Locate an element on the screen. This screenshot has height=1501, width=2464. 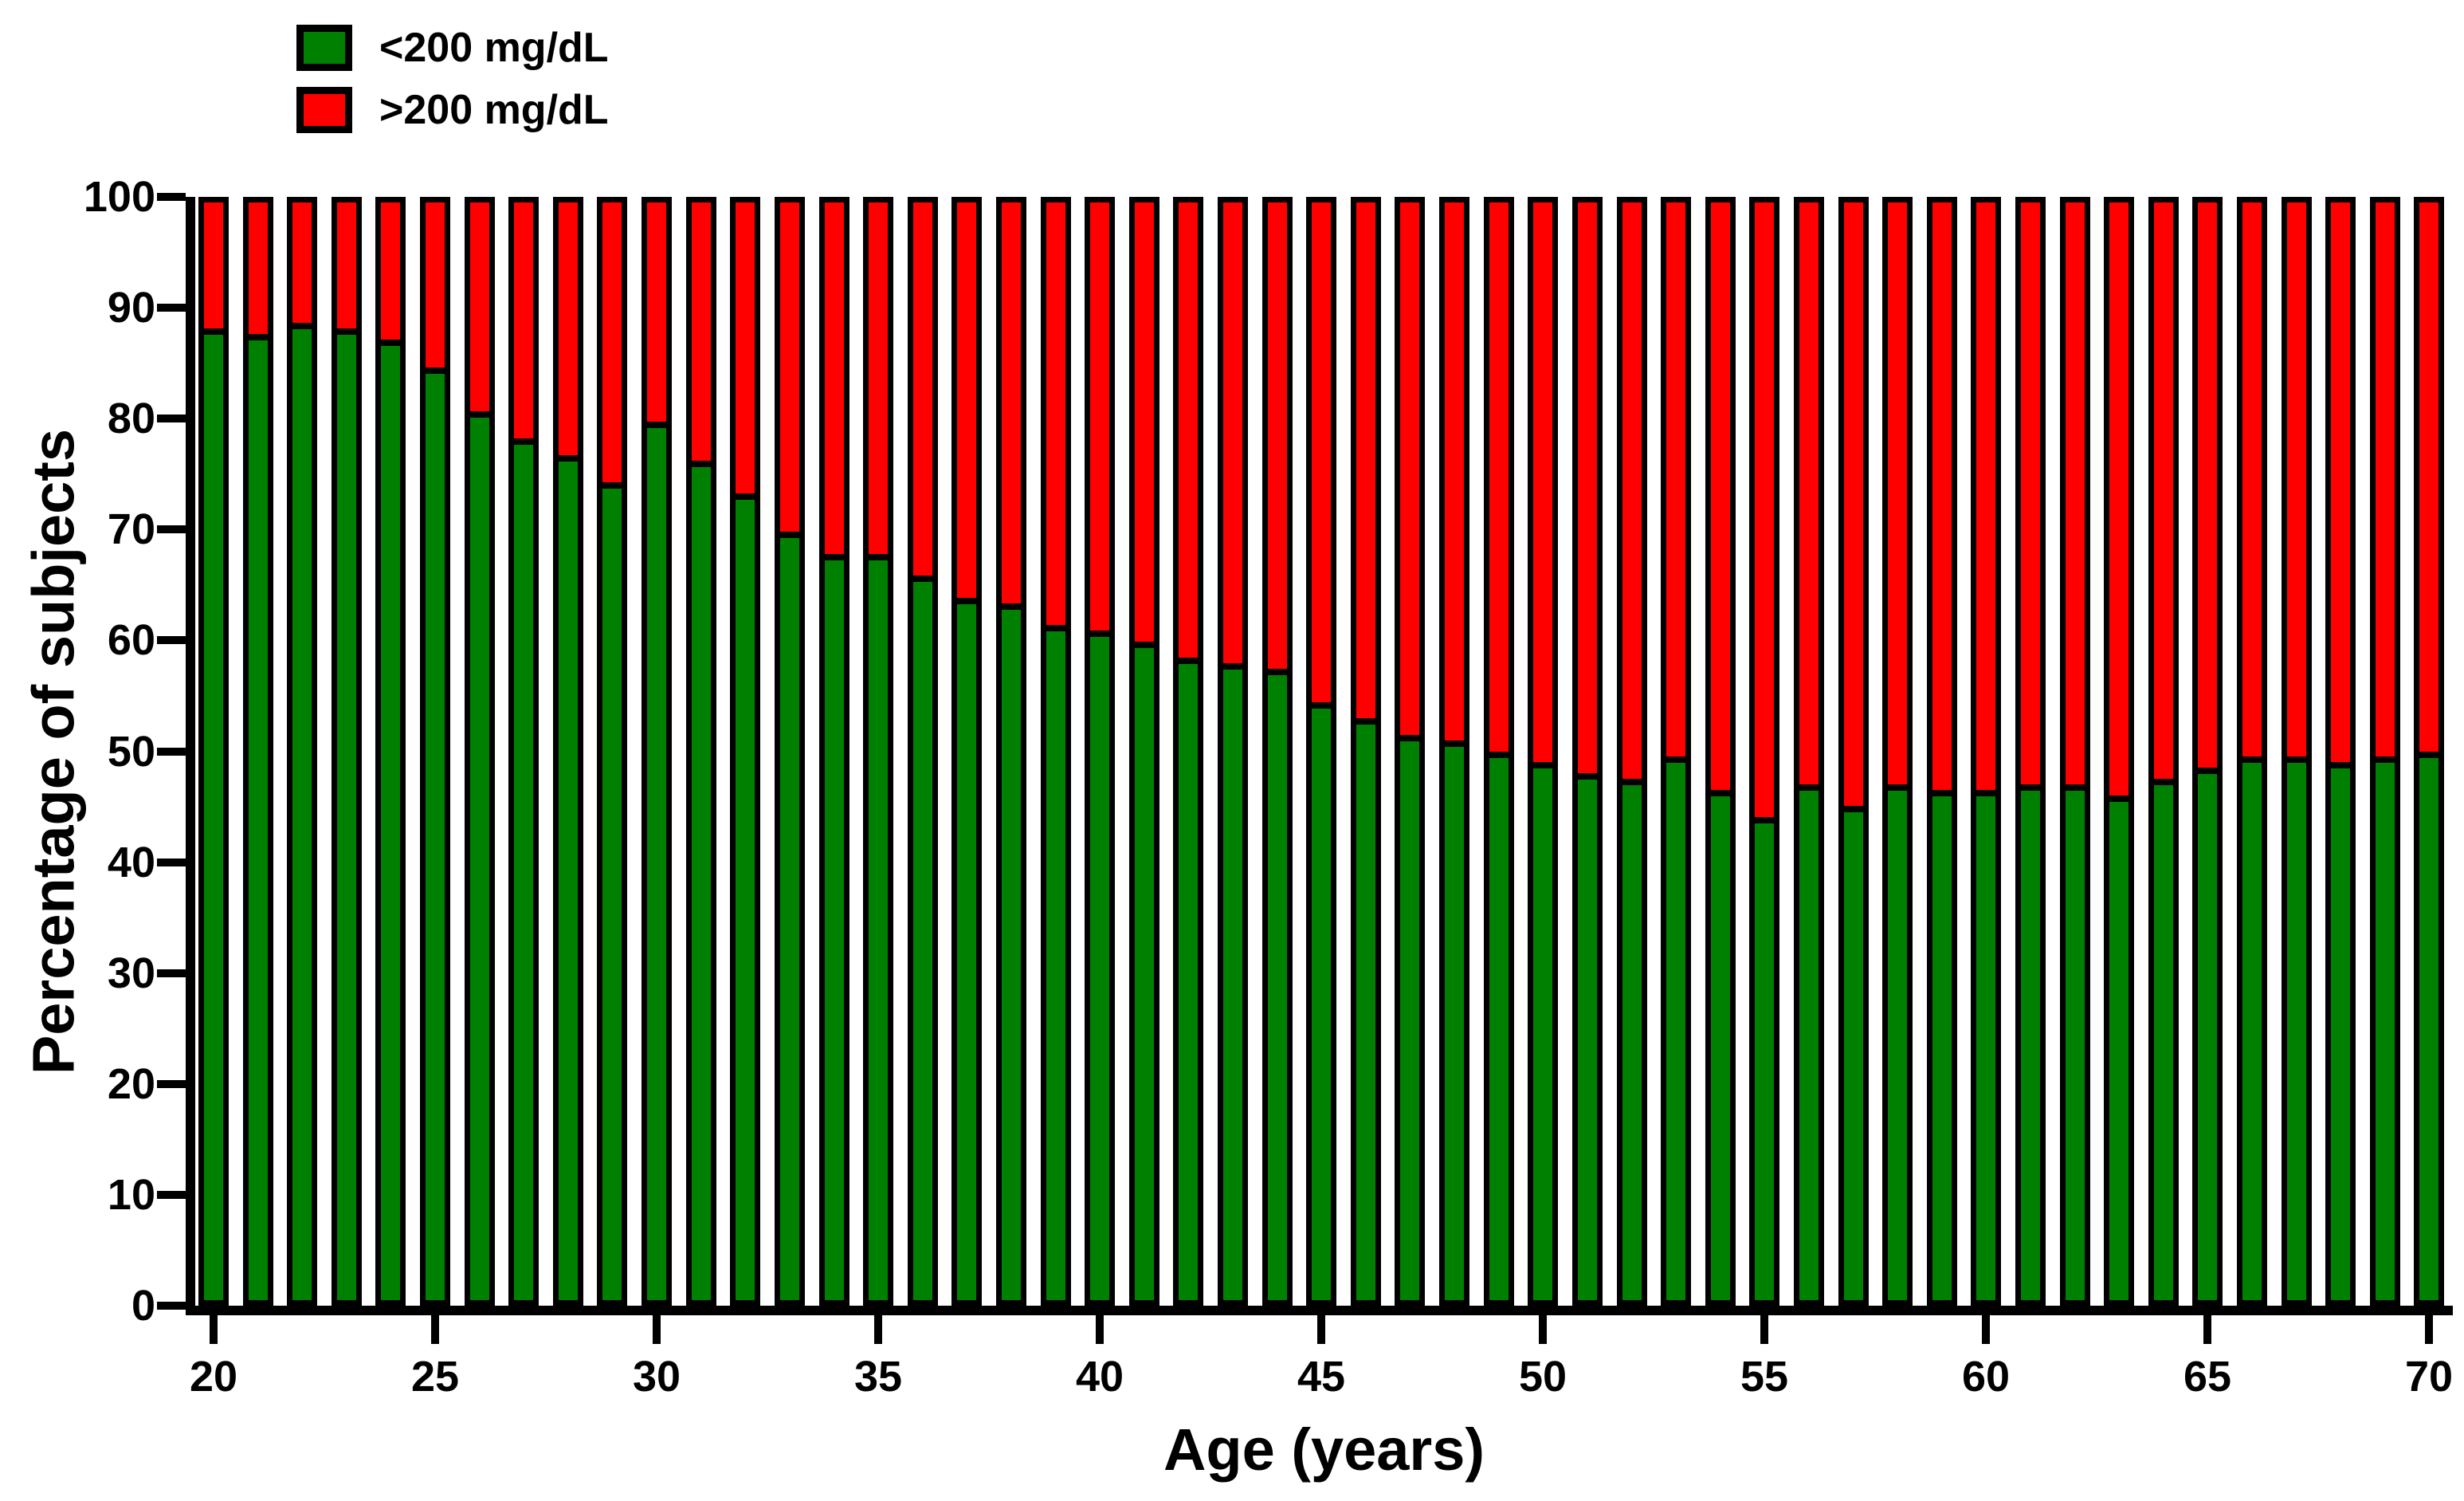
x-tick-label-65: 65 is located at coordinates (2207, 1377).